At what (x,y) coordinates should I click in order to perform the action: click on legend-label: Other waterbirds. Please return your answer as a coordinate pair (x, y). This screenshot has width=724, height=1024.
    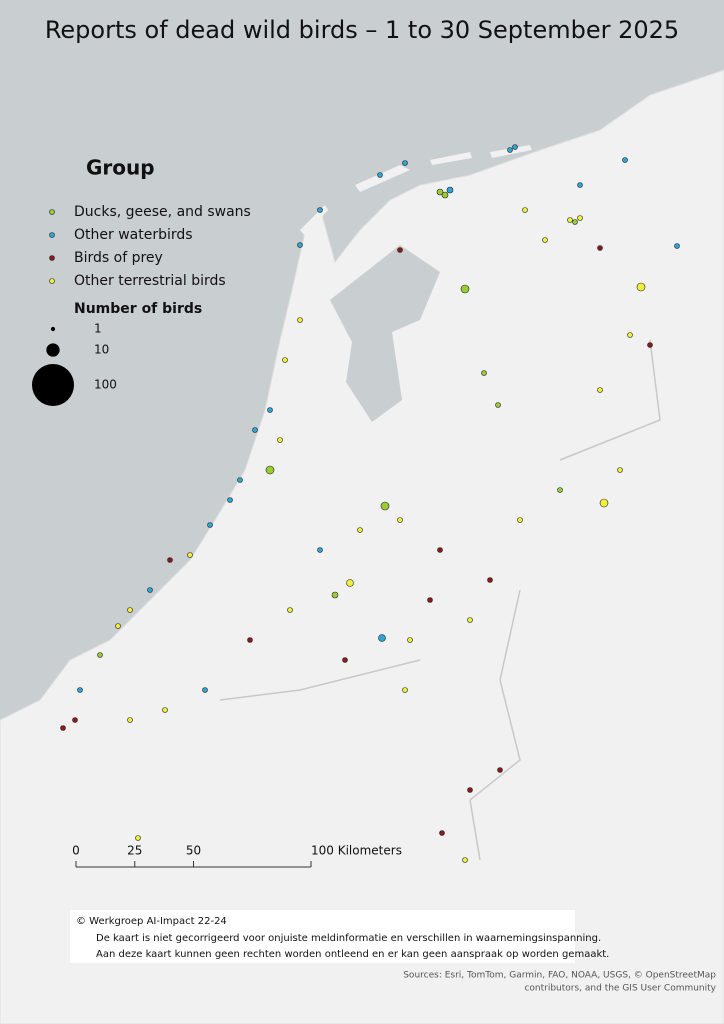
    Looking at the image, I should click on (133, 235).